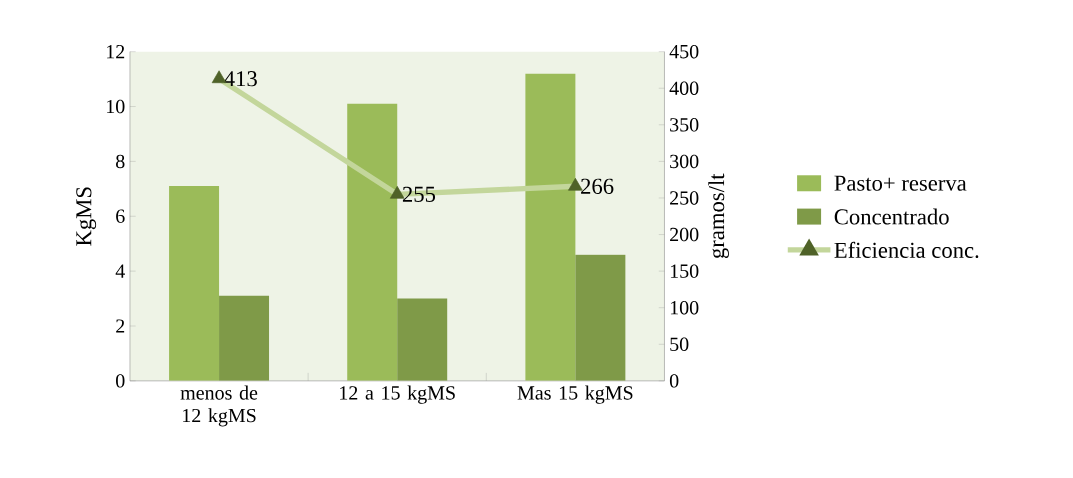 Image resolution: width=1073 pixels, height=478 pixels. I want to click on y2-tick-label: 0, so click(674, 381).